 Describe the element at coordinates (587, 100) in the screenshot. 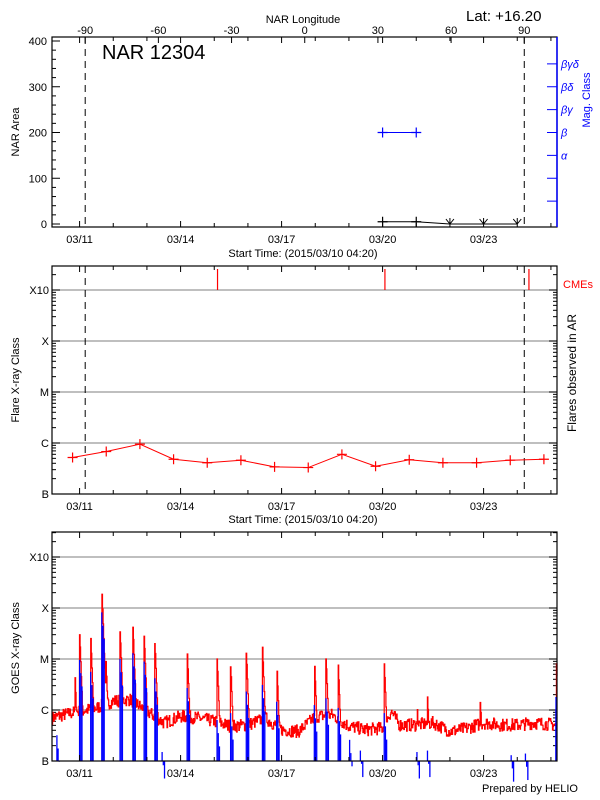

I see `panel1-right-label: Mag. Class` at that location.